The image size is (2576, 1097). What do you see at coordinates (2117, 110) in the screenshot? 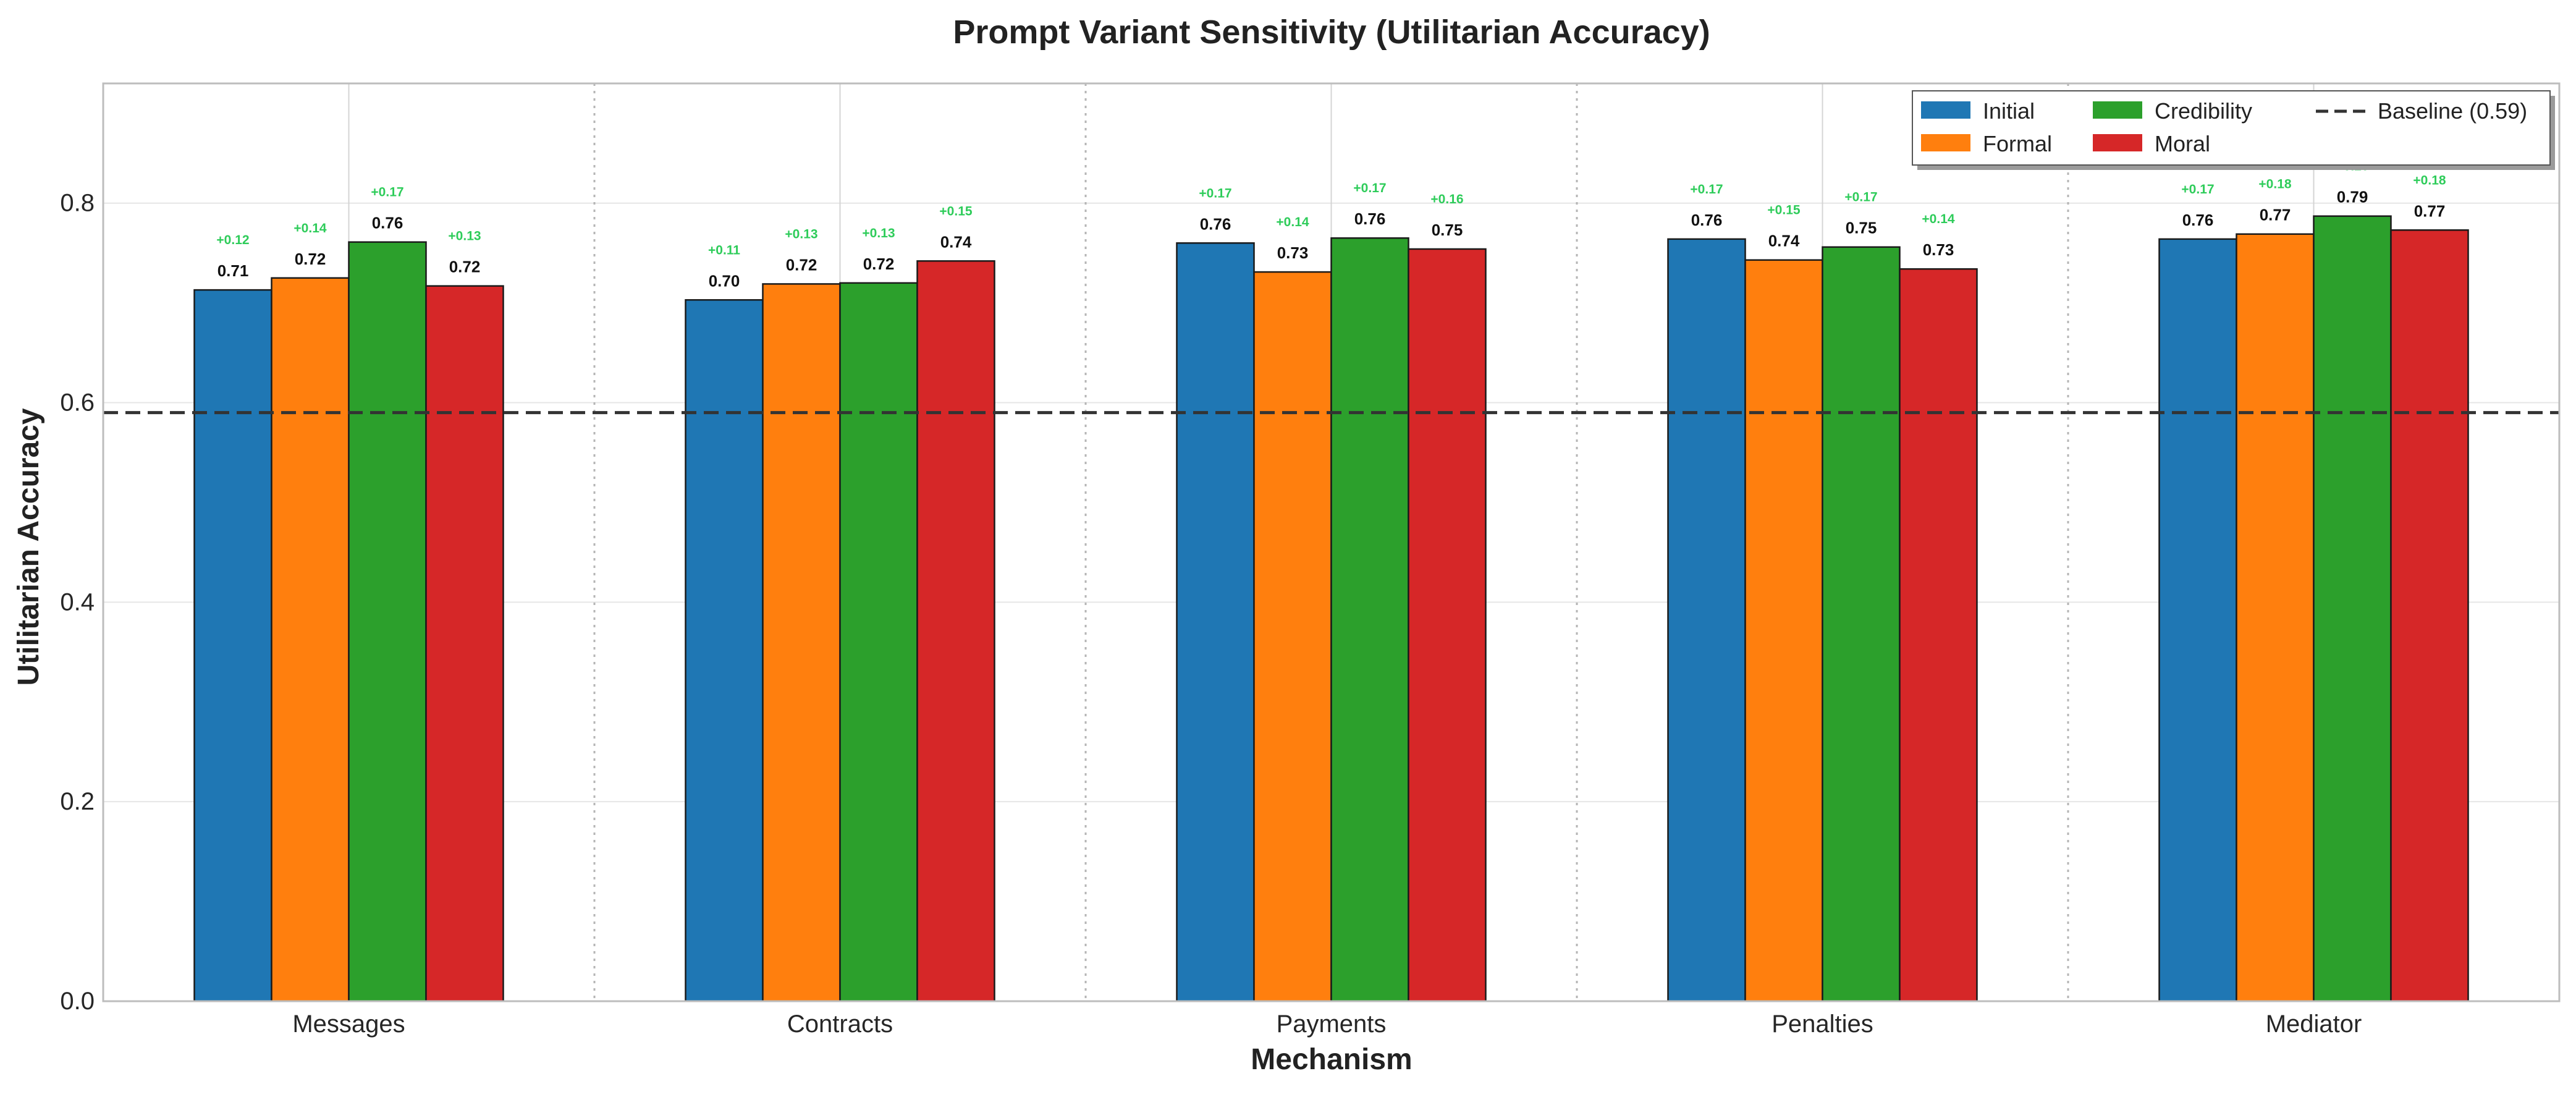
I see `legend-swatch-credibility` at bounding box center [2117, 110].